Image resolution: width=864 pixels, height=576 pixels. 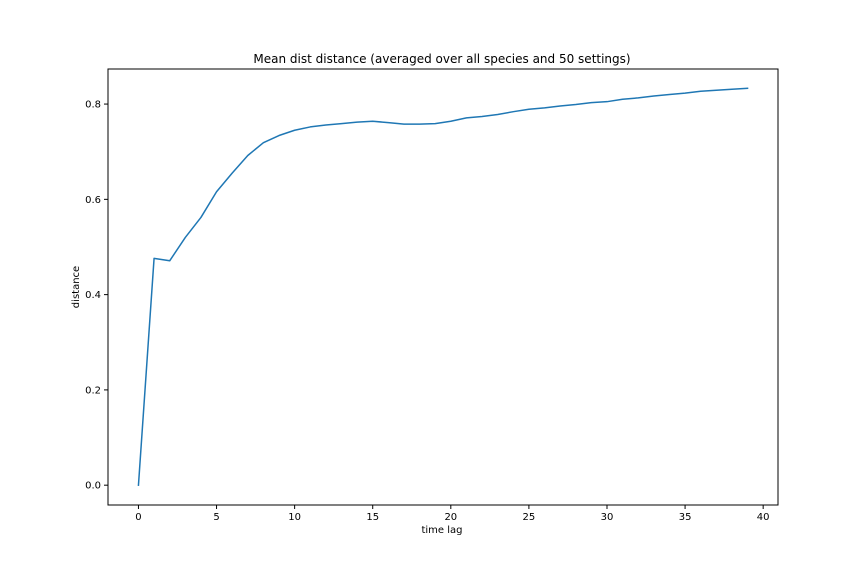 I want to click on x-axis-ticks: 0 5 10 15 20 25 30 35 40, so click(x=452, y=514).